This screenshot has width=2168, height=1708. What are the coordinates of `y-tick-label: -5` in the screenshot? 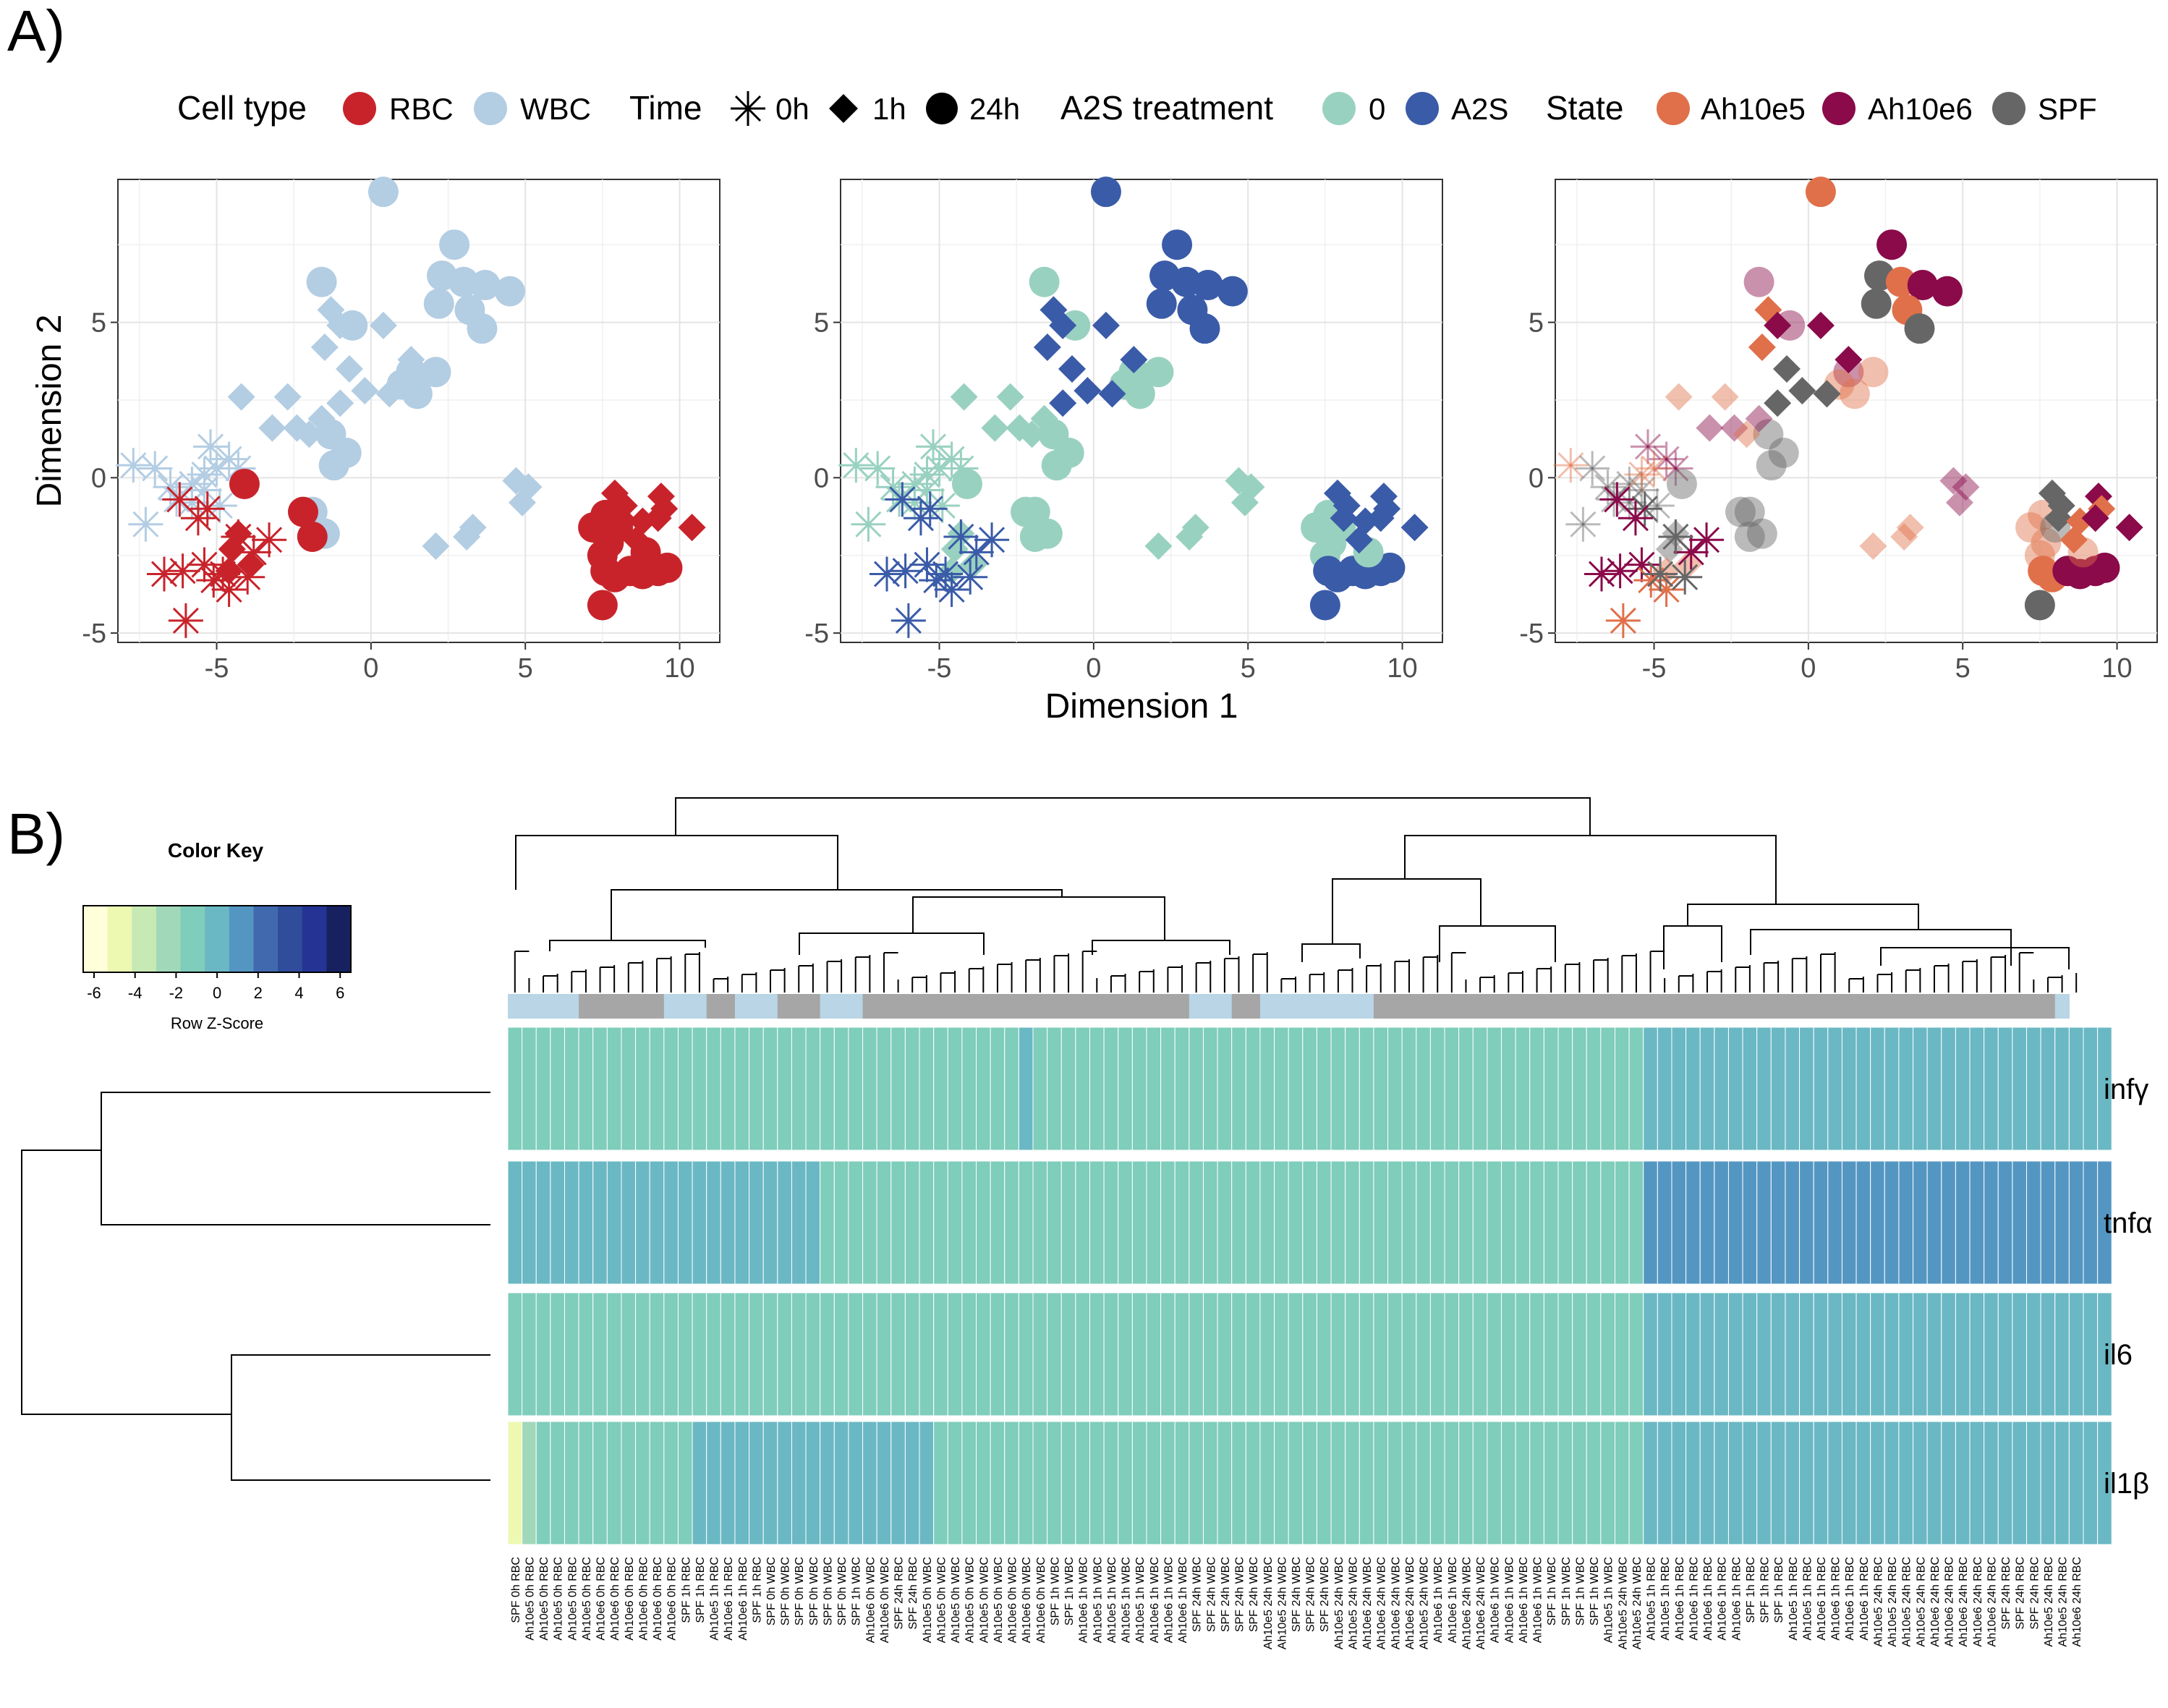 It's located at (1531, 634).